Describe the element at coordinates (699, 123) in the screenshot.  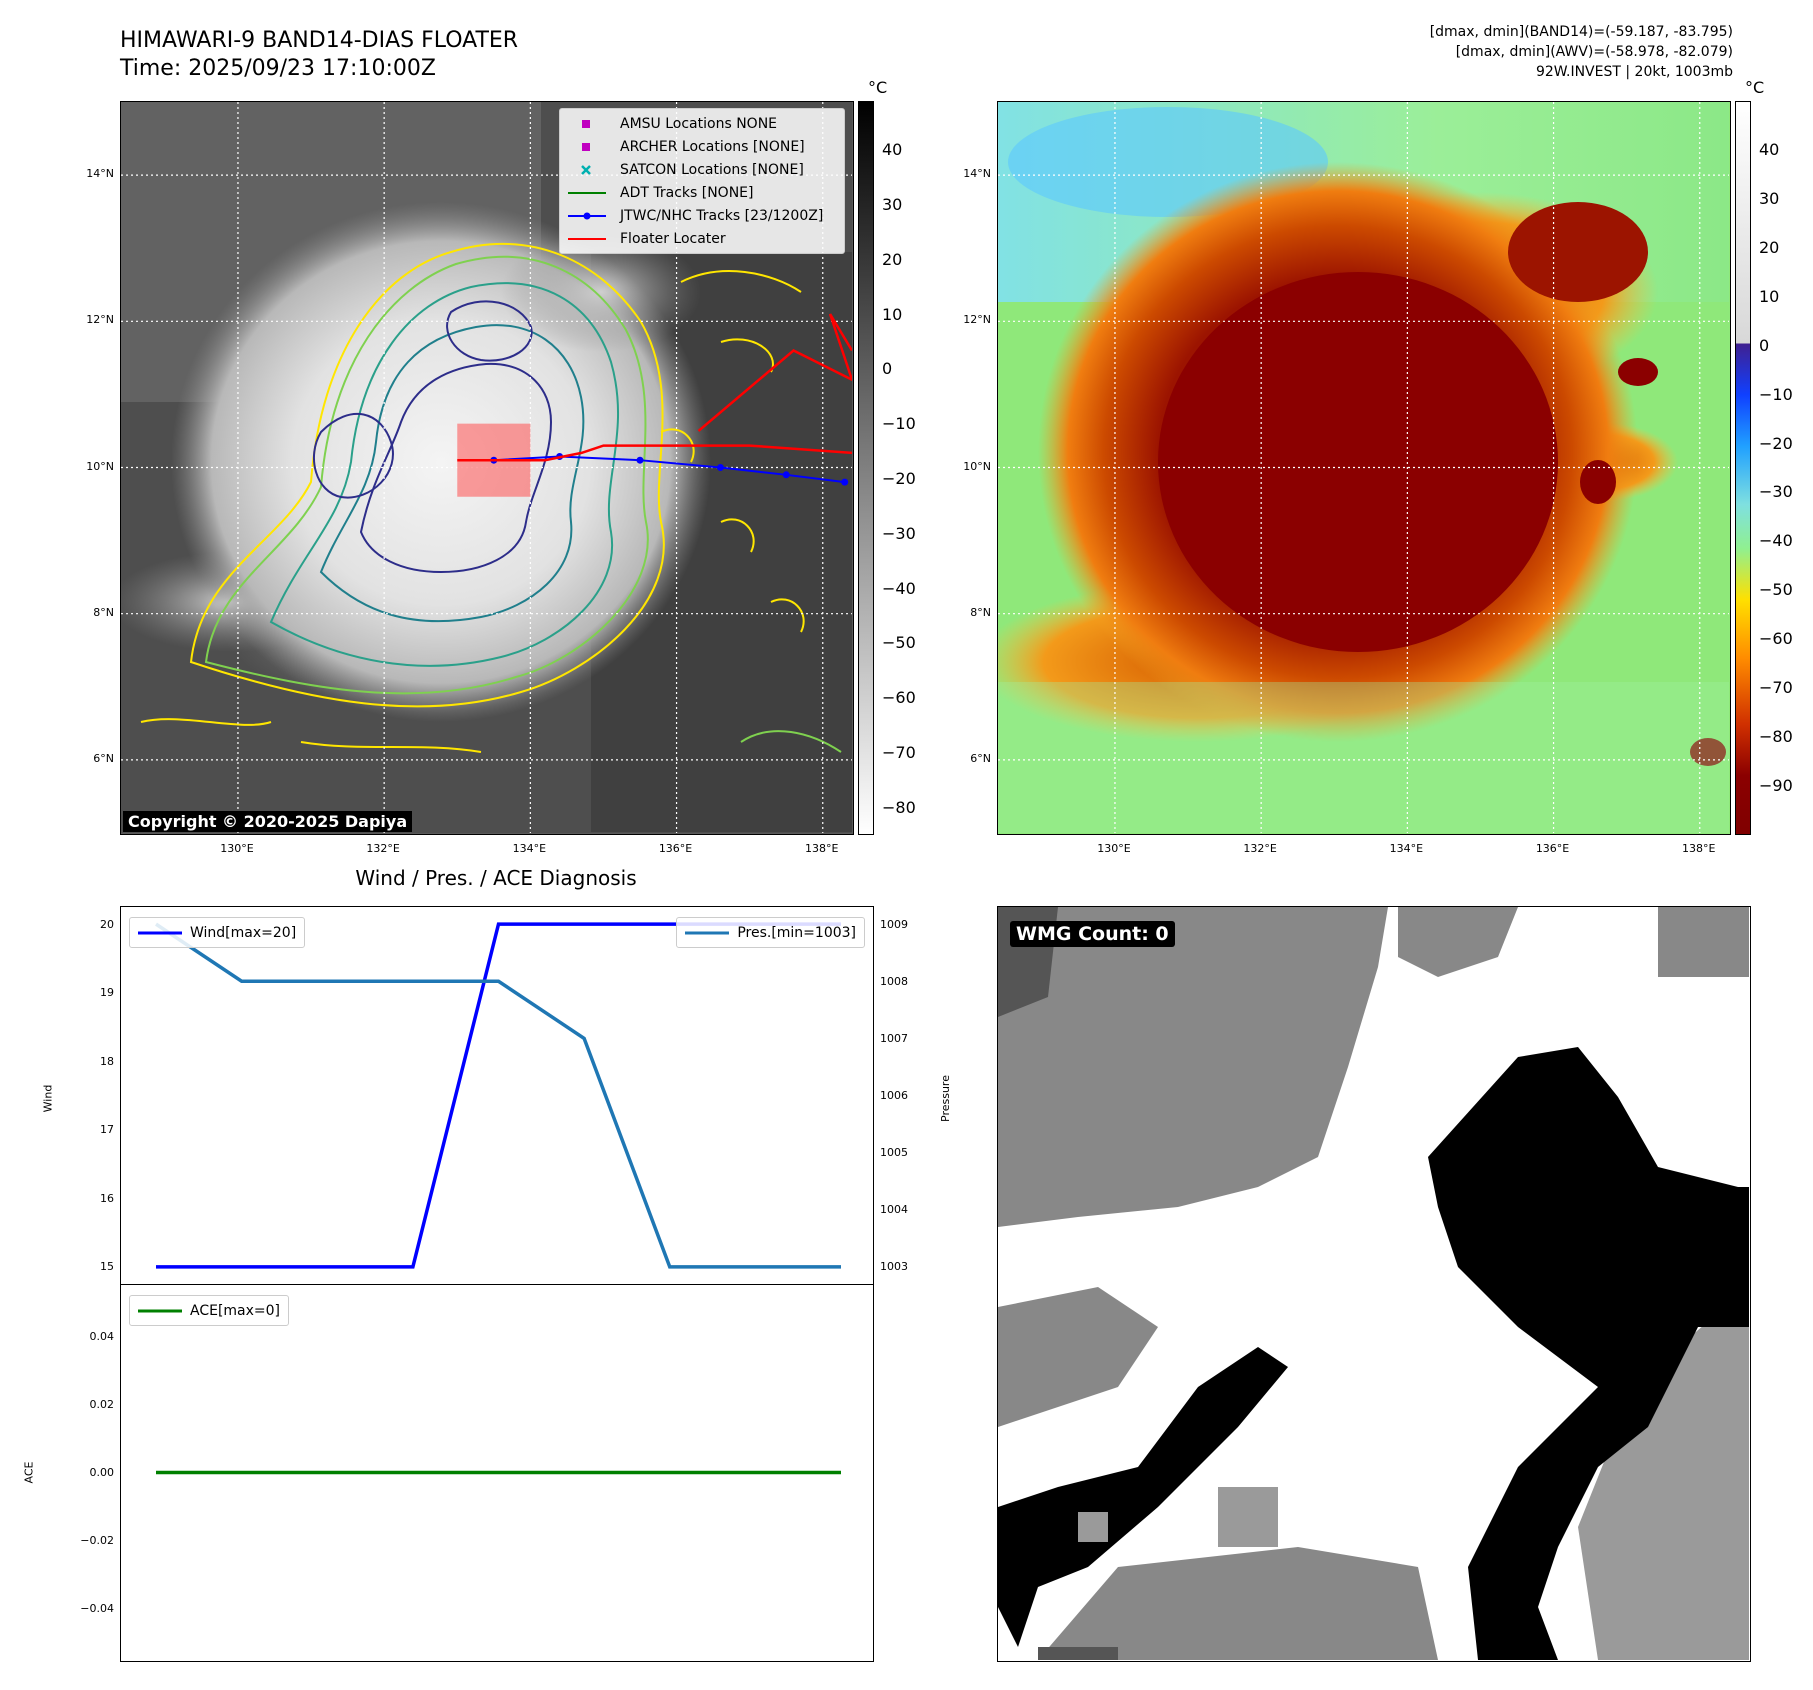
I see `ir-legend-label-0: AMSU Locations NONE` at that location.